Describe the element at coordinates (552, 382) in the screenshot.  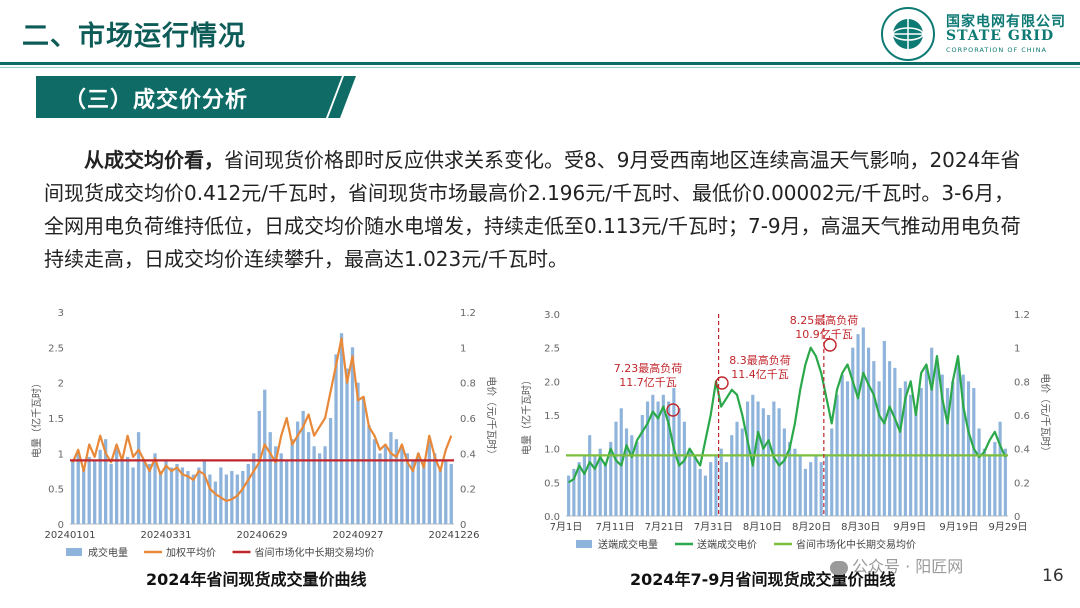
I see `right-ytick-label: 2.0` at that location.